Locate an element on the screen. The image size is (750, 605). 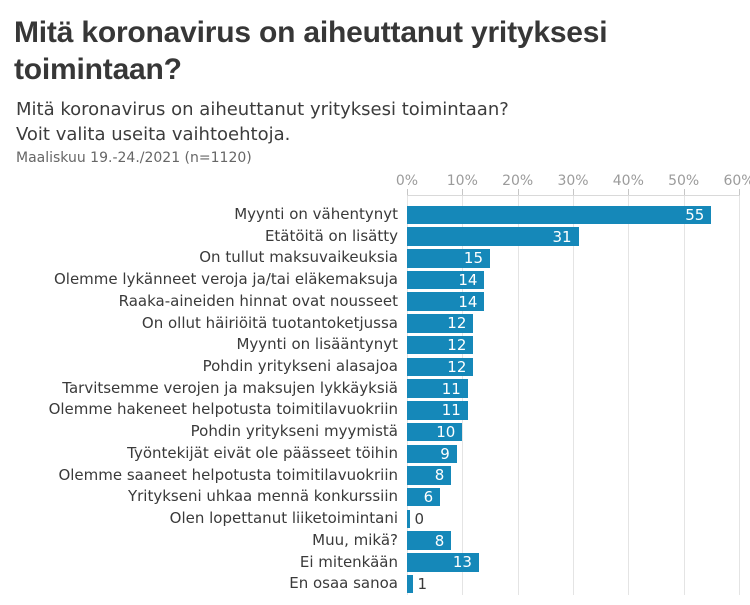
bar-row: Ei mitenkään 13 is located at coordinates (375, 563).